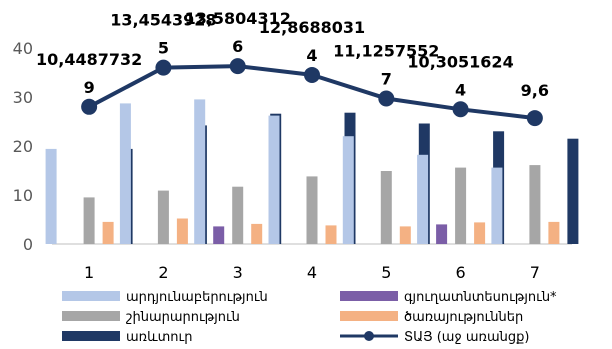  I want to click on data-label: 10,4487732, so click(89, 59).